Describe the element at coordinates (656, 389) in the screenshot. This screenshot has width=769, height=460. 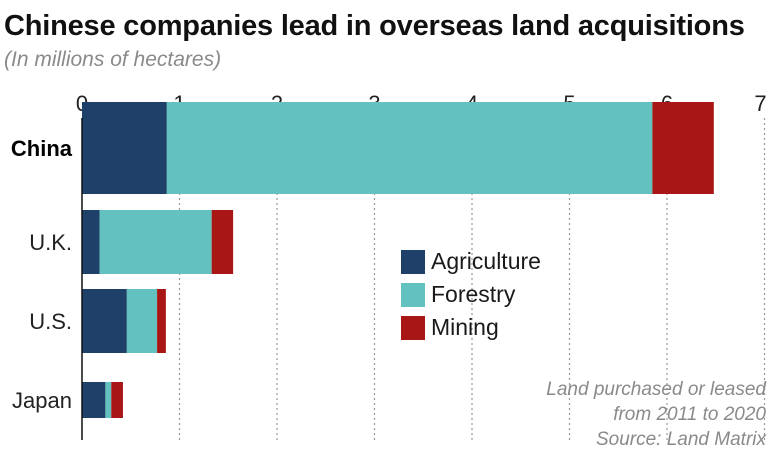
I see `note-line-1: Land purchased or leased` at that location.